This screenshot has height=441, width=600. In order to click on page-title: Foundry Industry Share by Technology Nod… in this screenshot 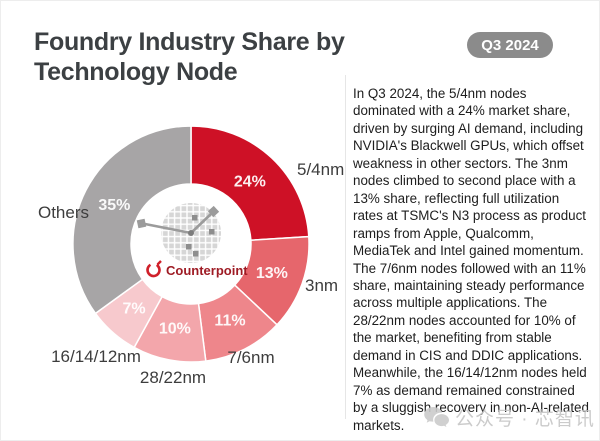, I will do `click(189, 57)`.